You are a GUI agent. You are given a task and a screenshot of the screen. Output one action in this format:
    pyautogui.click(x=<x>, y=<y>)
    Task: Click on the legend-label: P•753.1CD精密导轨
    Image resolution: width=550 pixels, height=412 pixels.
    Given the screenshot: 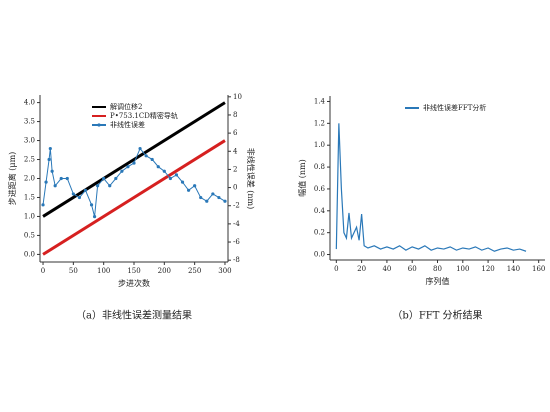 What is the action you would take?
    pyautogui.click(x=144, y=115)
    